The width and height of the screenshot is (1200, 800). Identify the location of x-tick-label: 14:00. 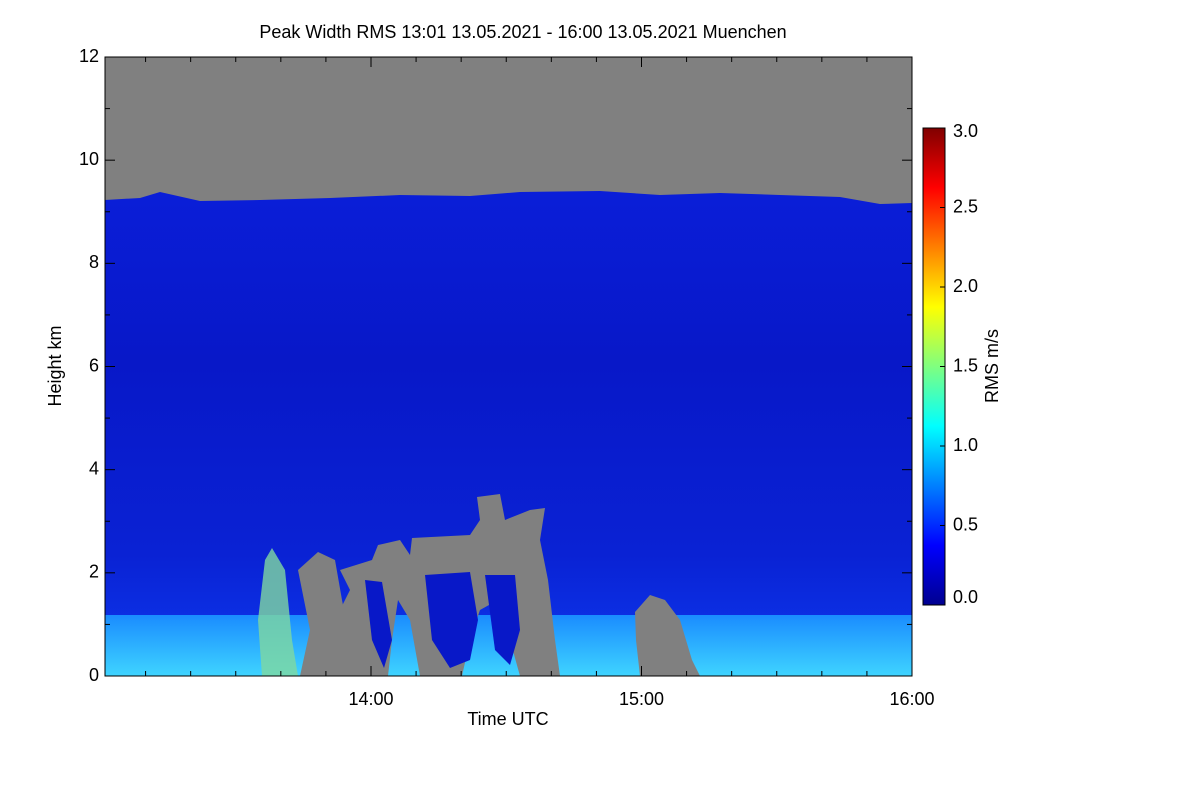
(370, 699).